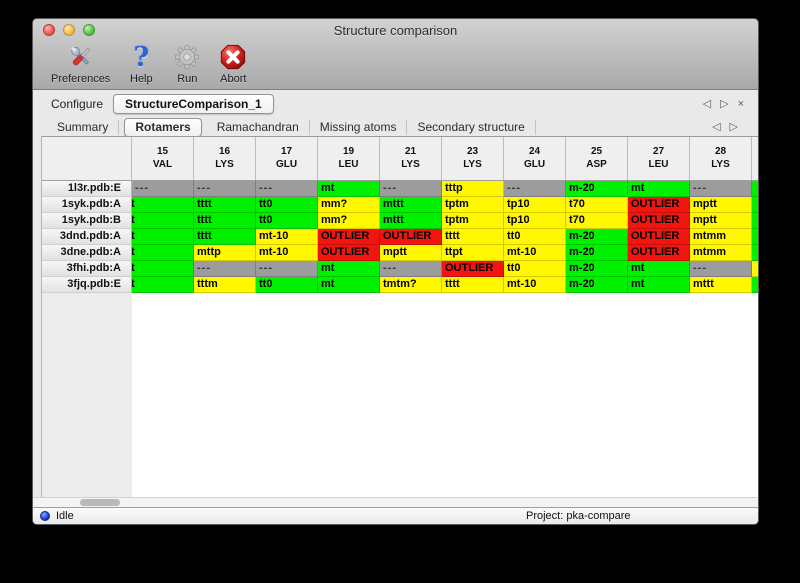 This screenshot has height=583, width=800. I want to click on rotamer-cell: tmtm?, so click(411, 285).